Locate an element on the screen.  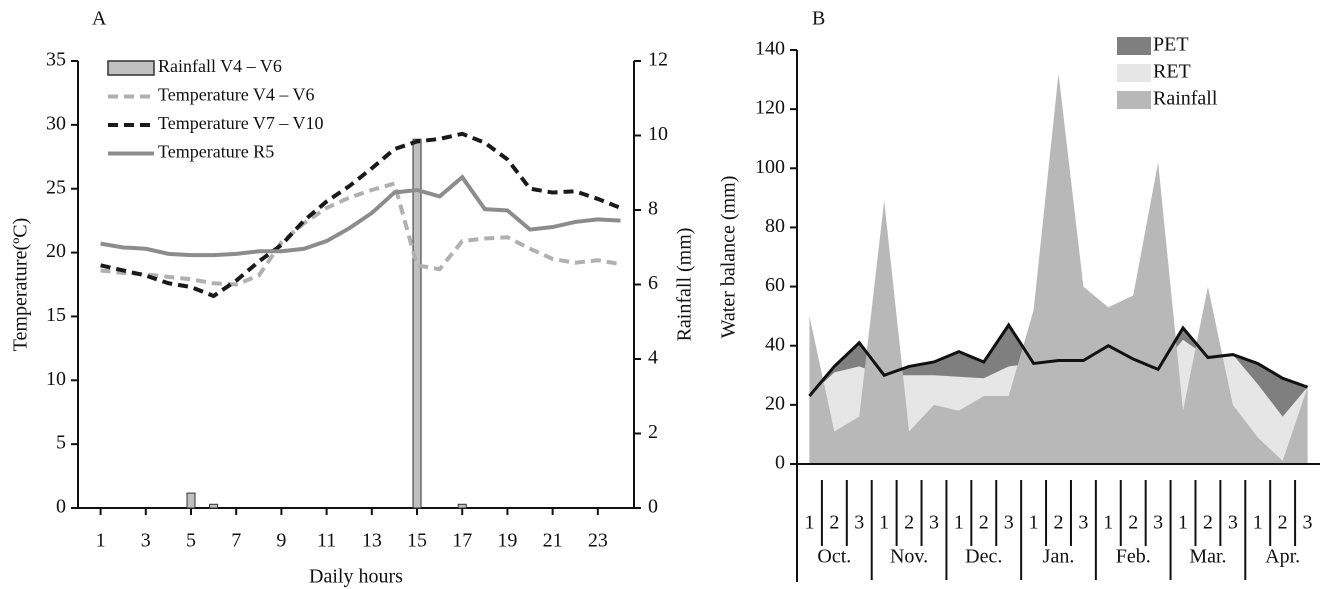
y2-tick-label: 6 is located at coordinates (653, 283).